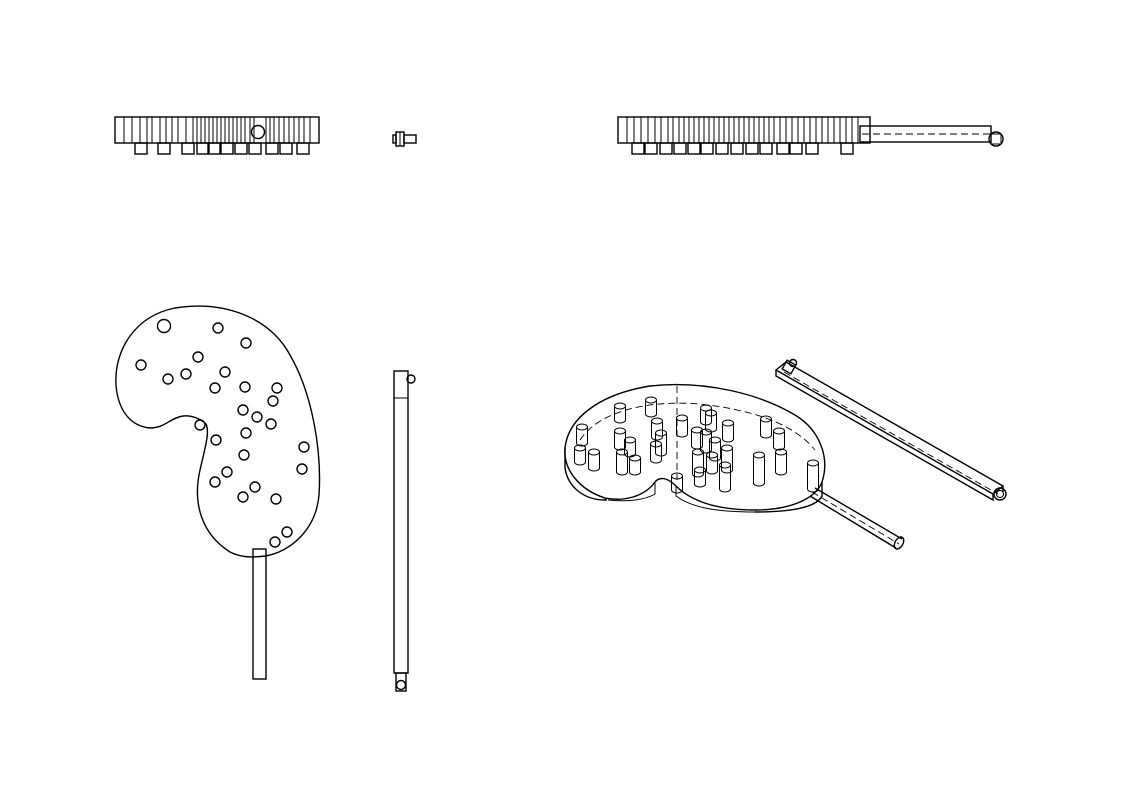 Image resolution: width=1123 pixels, height=794 pixels. I want to click on side-view, so click(404, 139).